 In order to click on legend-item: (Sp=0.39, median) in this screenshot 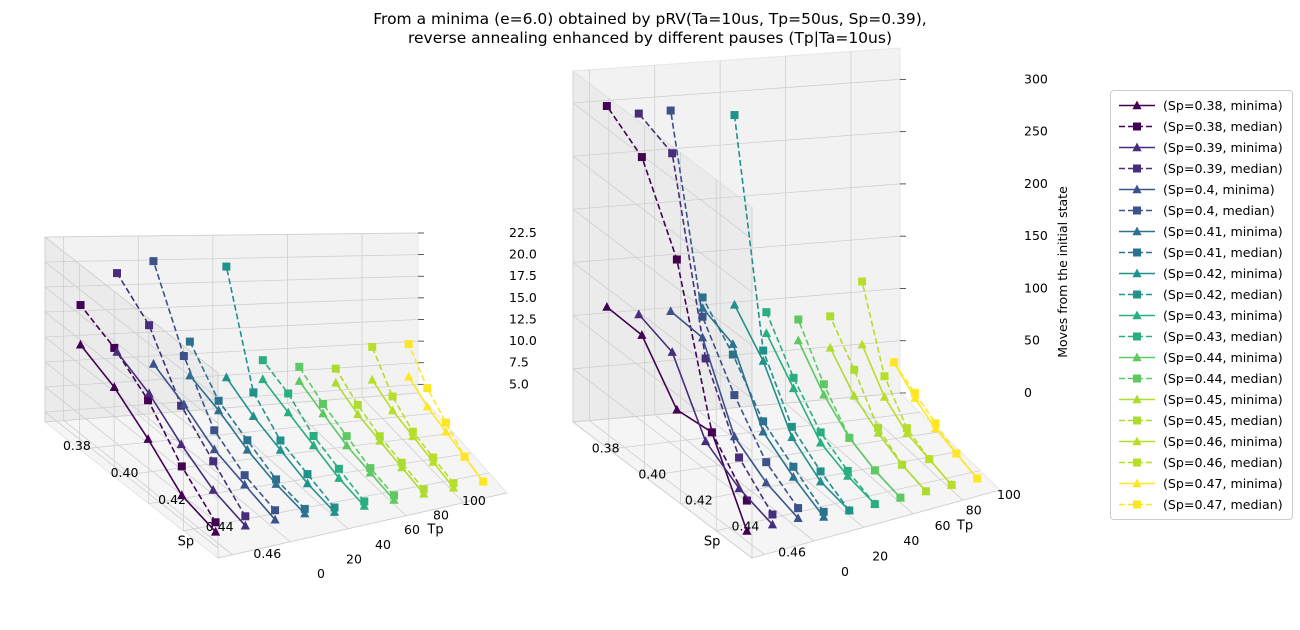, I will do `click(1201, 168)`.